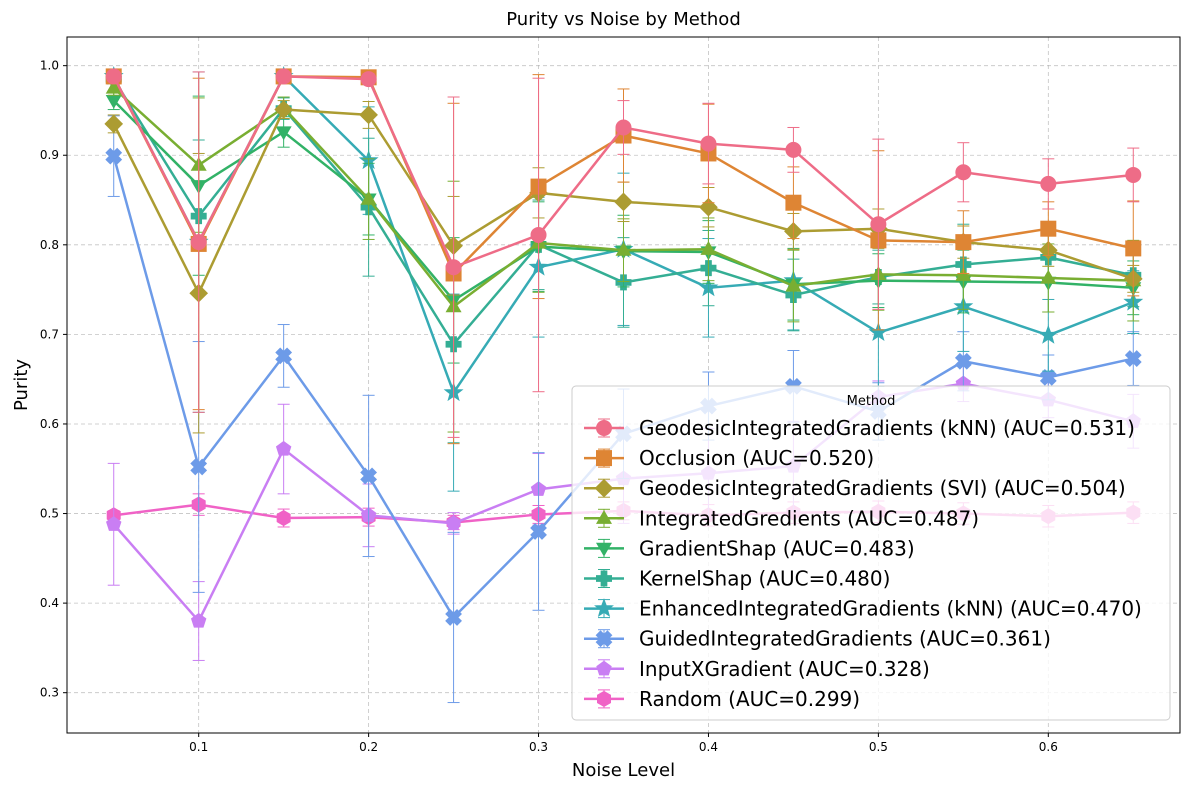  What do you see at coordinates (784, 669) in the screenshot?
I see `legend-label: InputXGradient (AUC=0.328)` at bounding box center [784, 669].